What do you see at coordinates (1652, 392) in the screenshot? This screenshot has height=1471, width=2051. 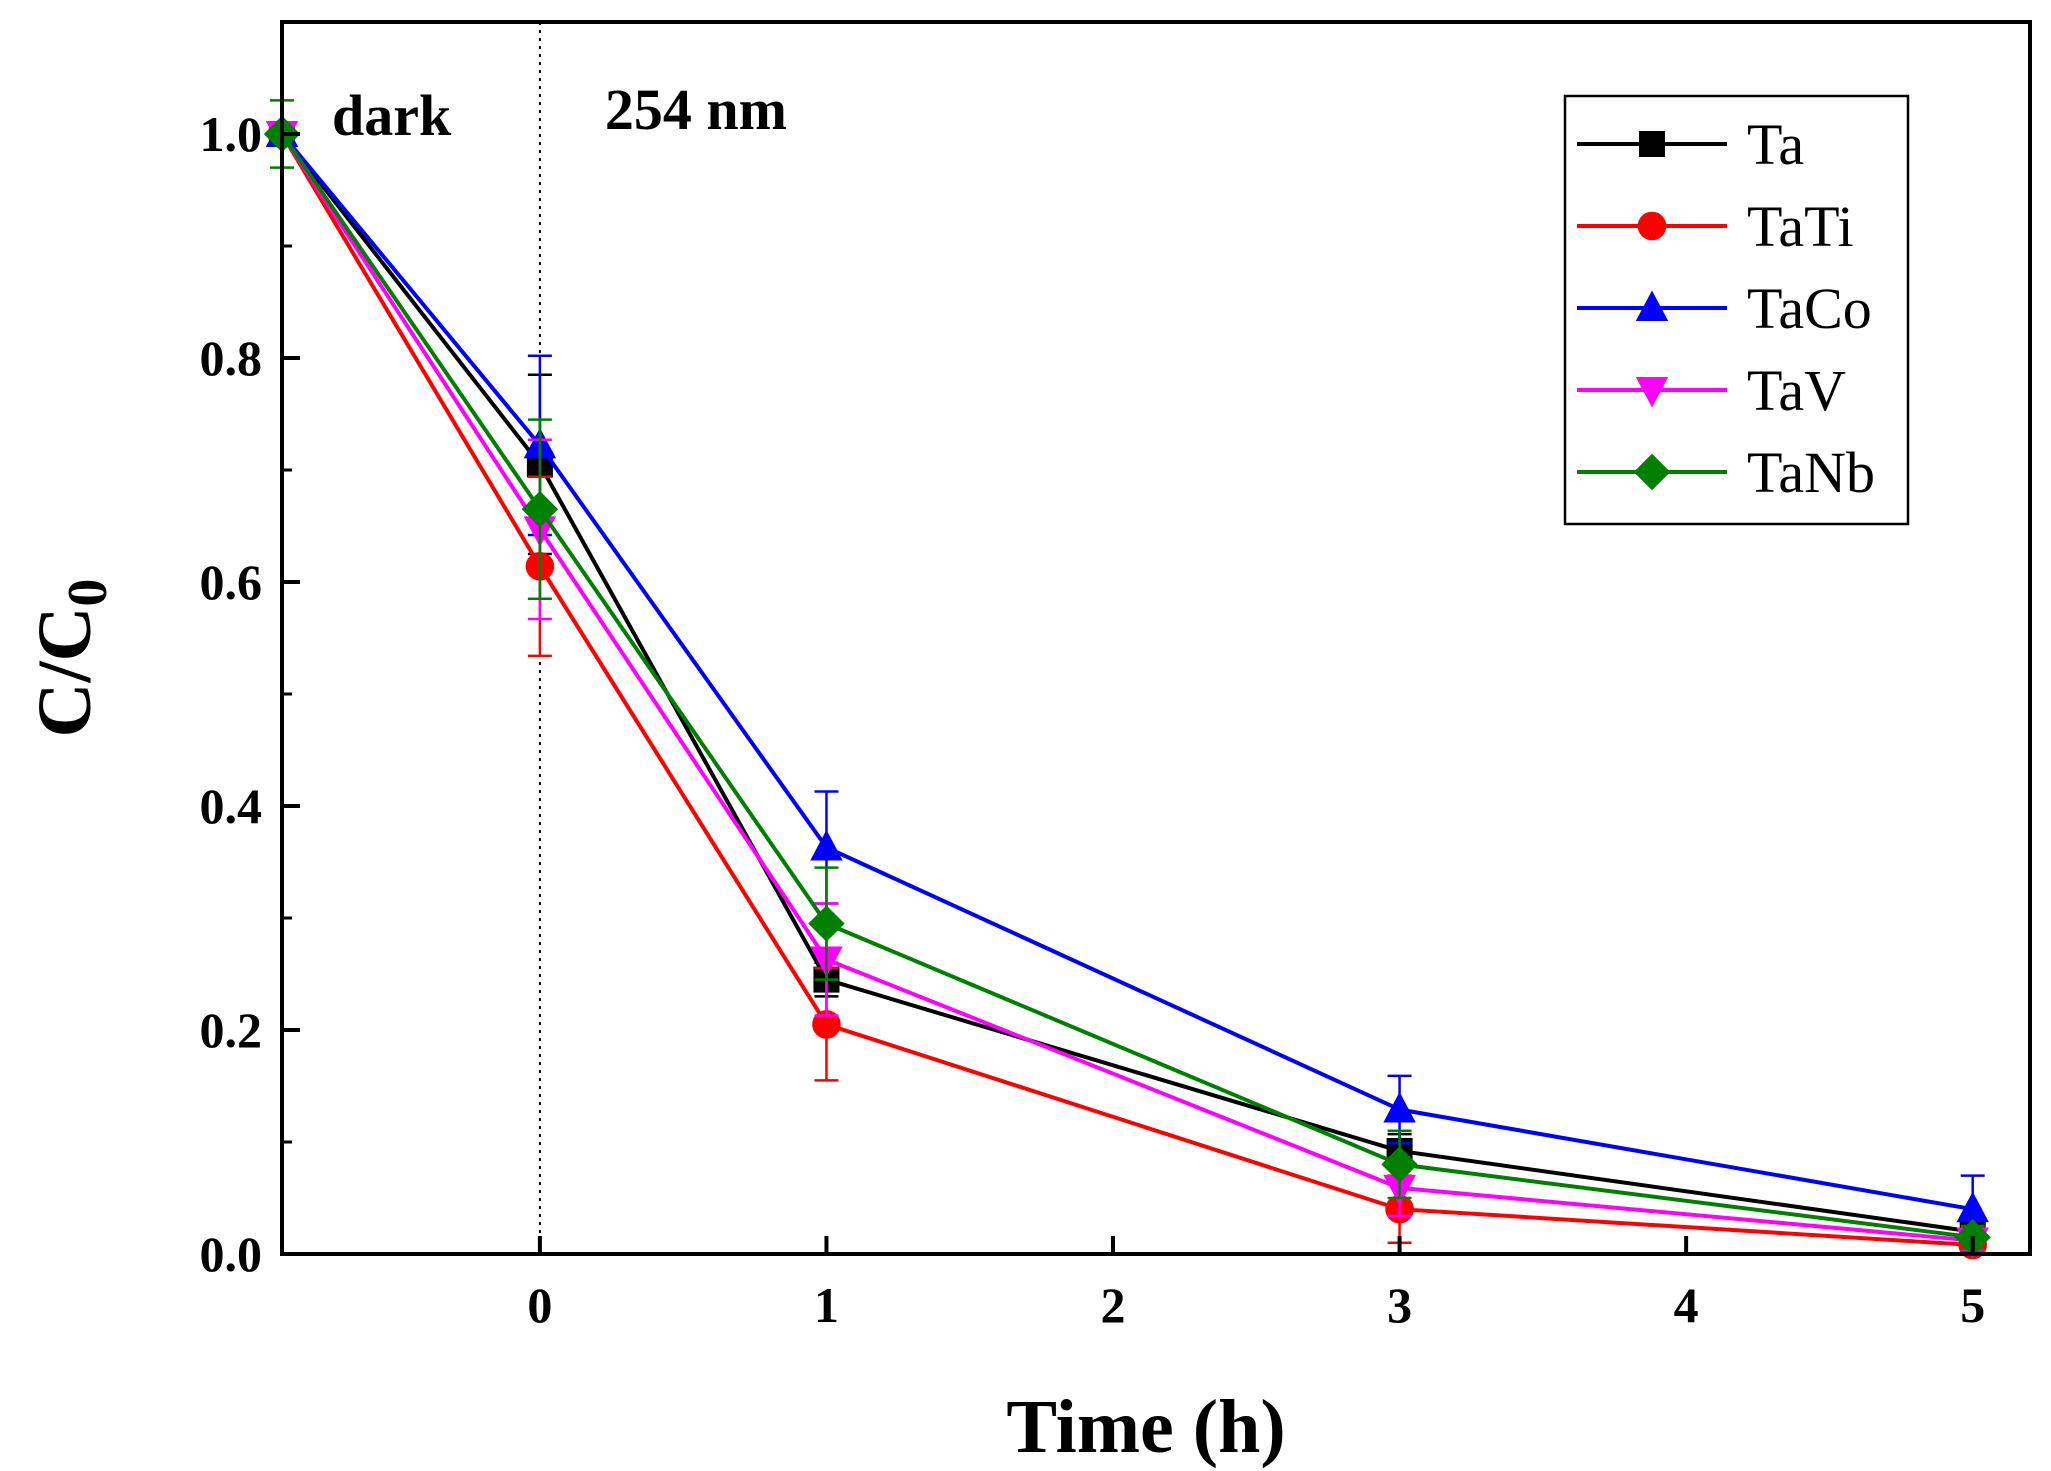 I see `legend-marker-TaV` at bounding box center [1652, 392].